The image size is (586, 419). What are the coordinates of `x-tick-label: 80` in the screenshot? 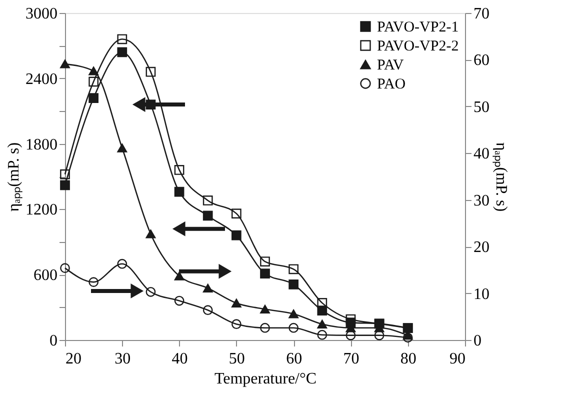 It's located at (408, 359).